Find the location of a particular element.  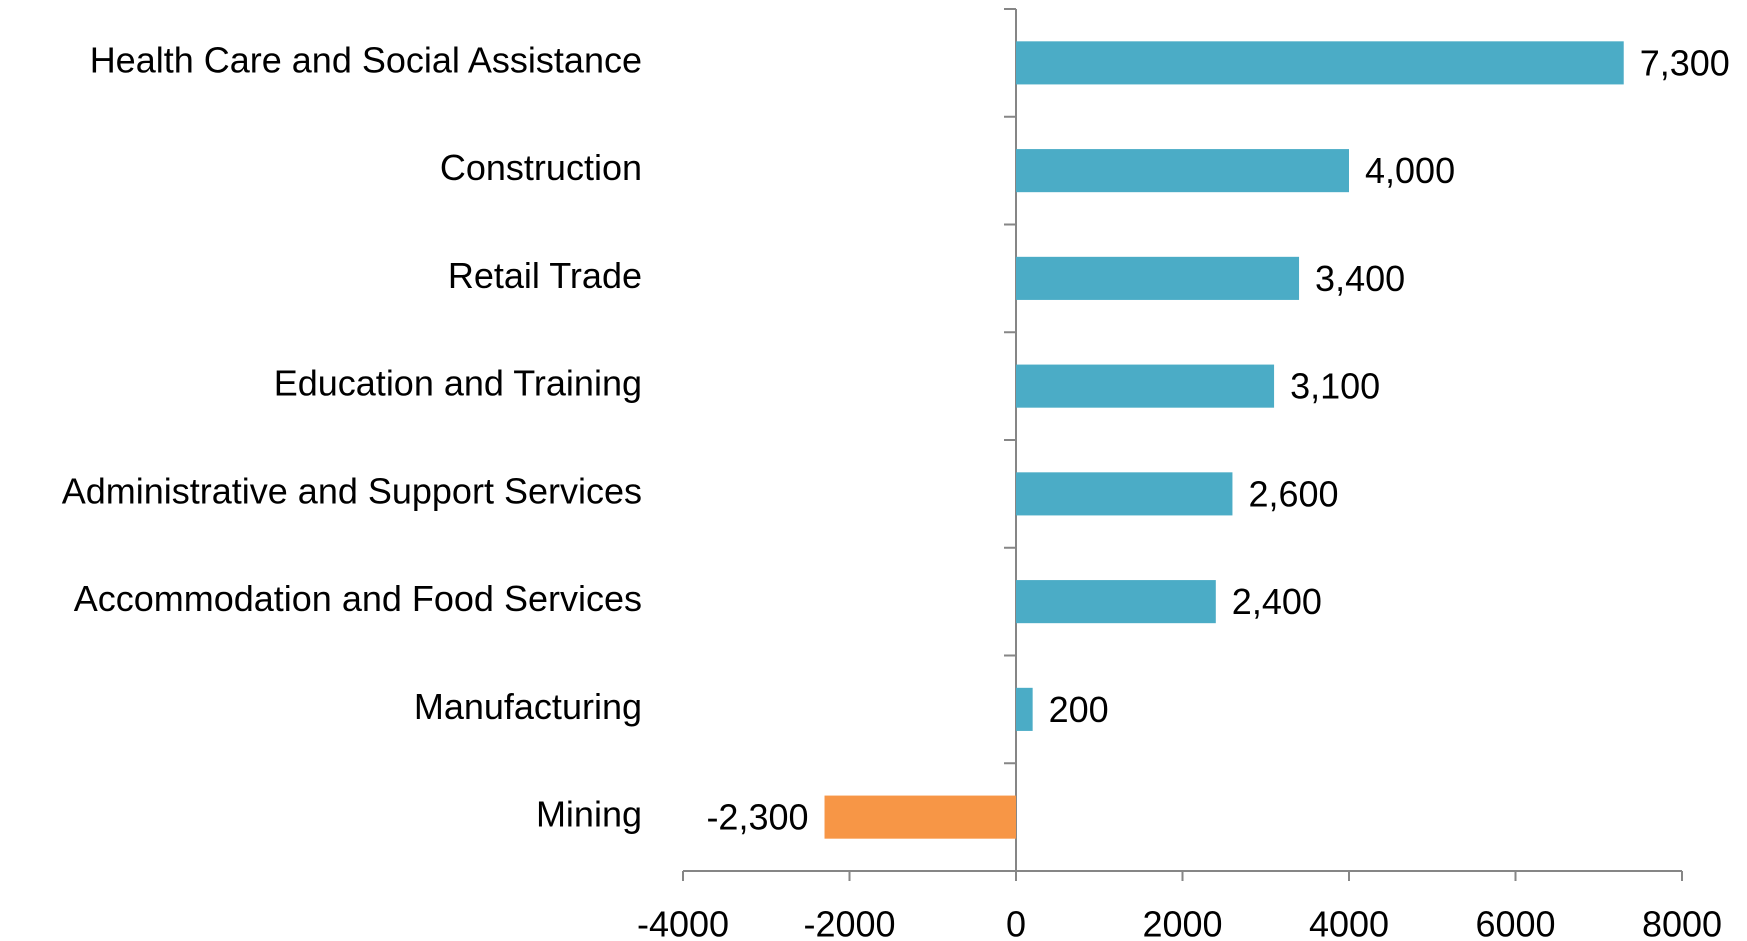

x-tick-label: 4000 is located at coordinates (1349, 922).